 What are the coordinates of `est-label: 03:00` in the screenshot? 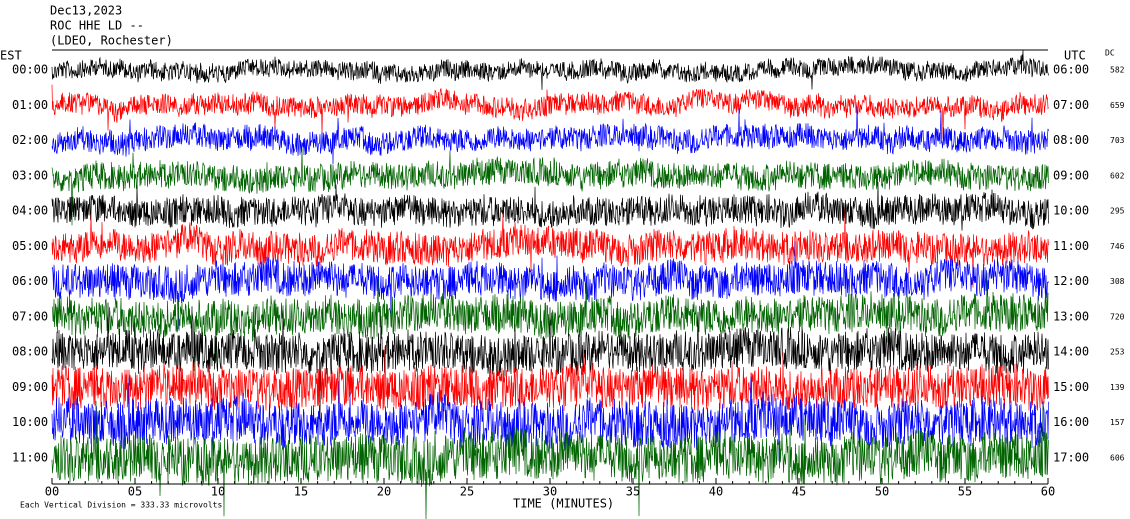 It's located at (30, 175).